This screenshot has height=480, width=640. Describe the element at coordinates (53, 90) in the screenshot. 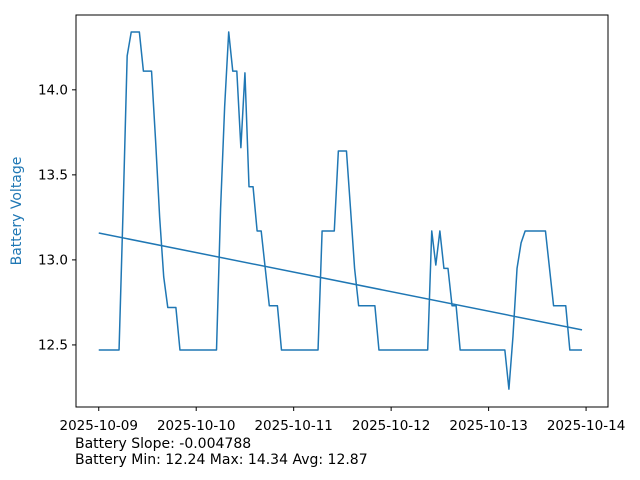

I see `y-tick-label: 14.0` at that location.